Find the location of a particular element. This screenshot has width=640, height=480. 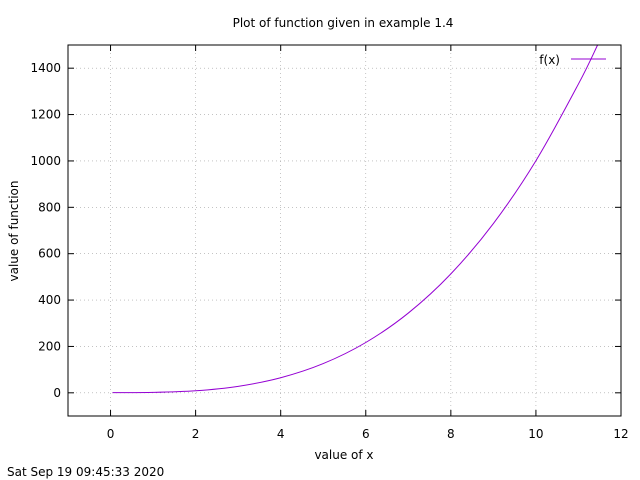

legend-label: f(x) is located at coordinates (549, 60).